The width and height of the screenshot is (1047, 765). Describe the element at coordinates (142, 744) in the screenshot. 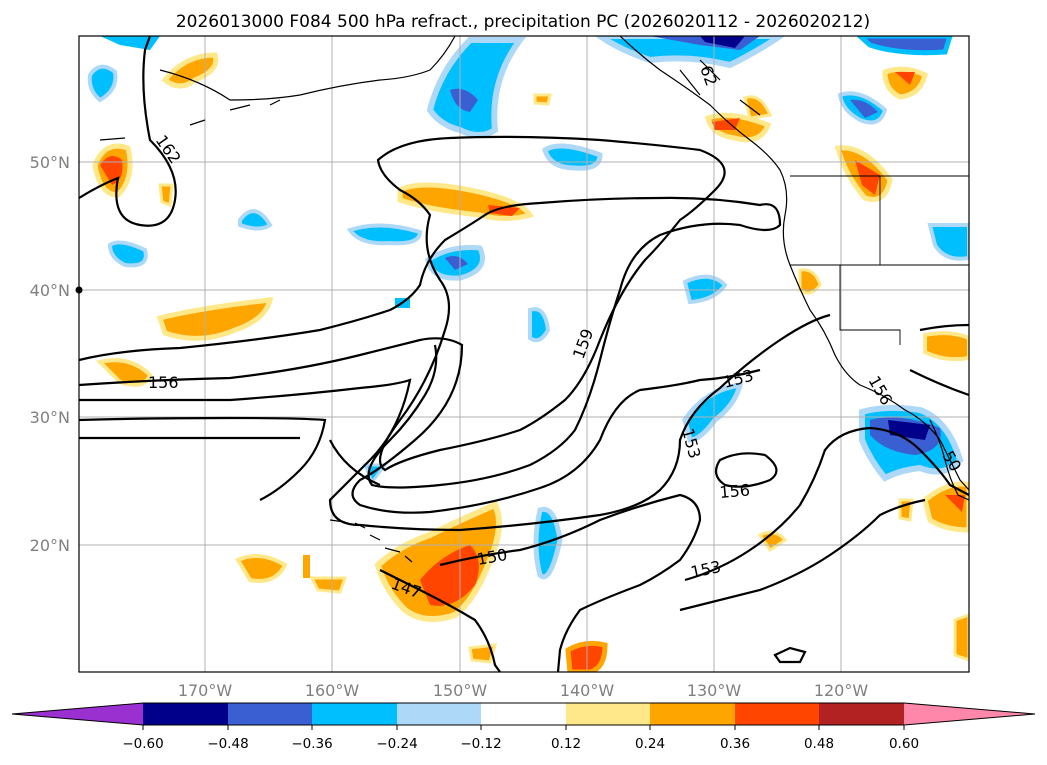

I see `colorbar-label: −0.60` at that location.